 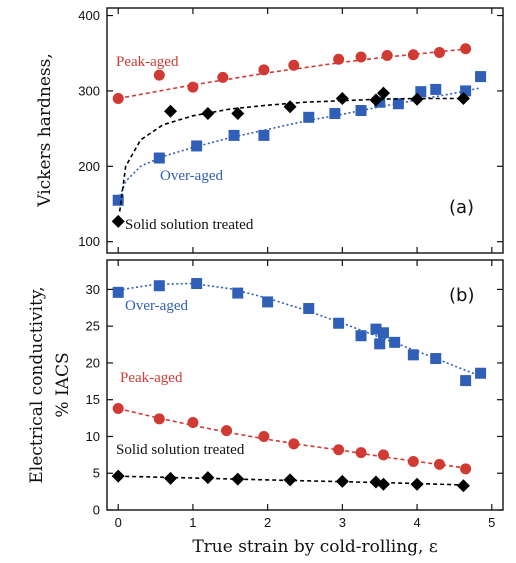 What do you see at coordinates (151, 378) in the screenshot?
I see `panel-b-label-peak: Peak-aged` at bounding box center [151, 378].